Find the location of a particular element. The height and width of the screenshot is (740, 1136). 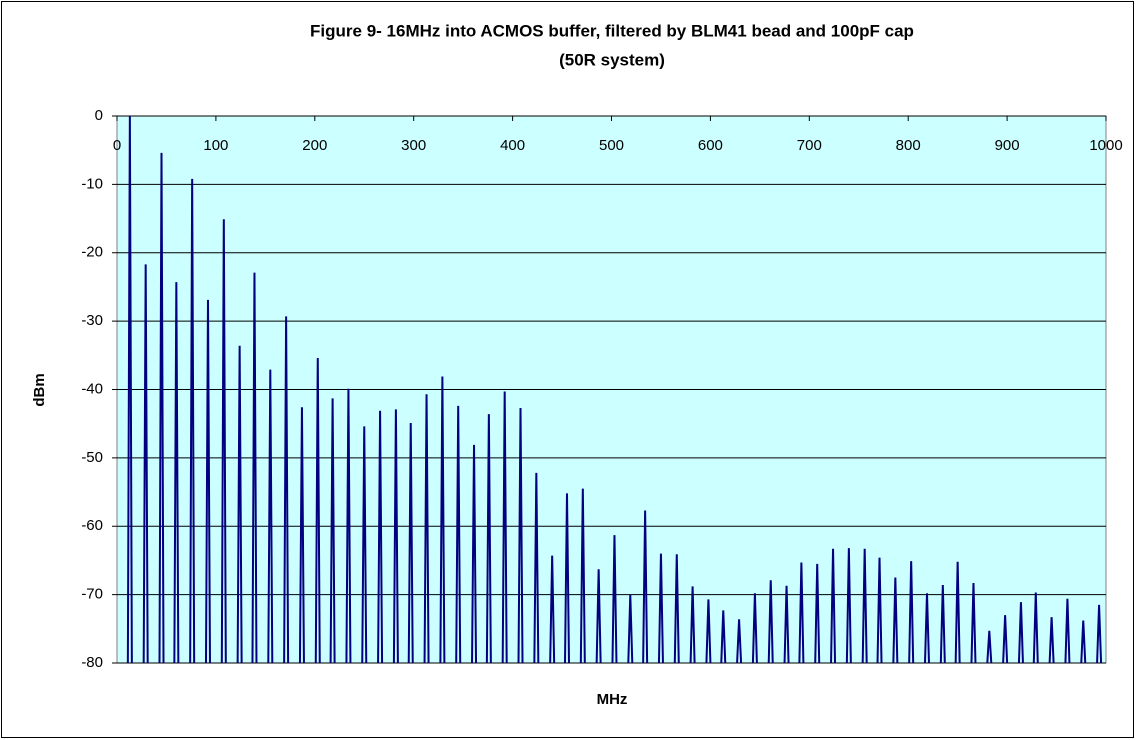

x-tick-label: 1000 is located at coordinates (1105, 145).